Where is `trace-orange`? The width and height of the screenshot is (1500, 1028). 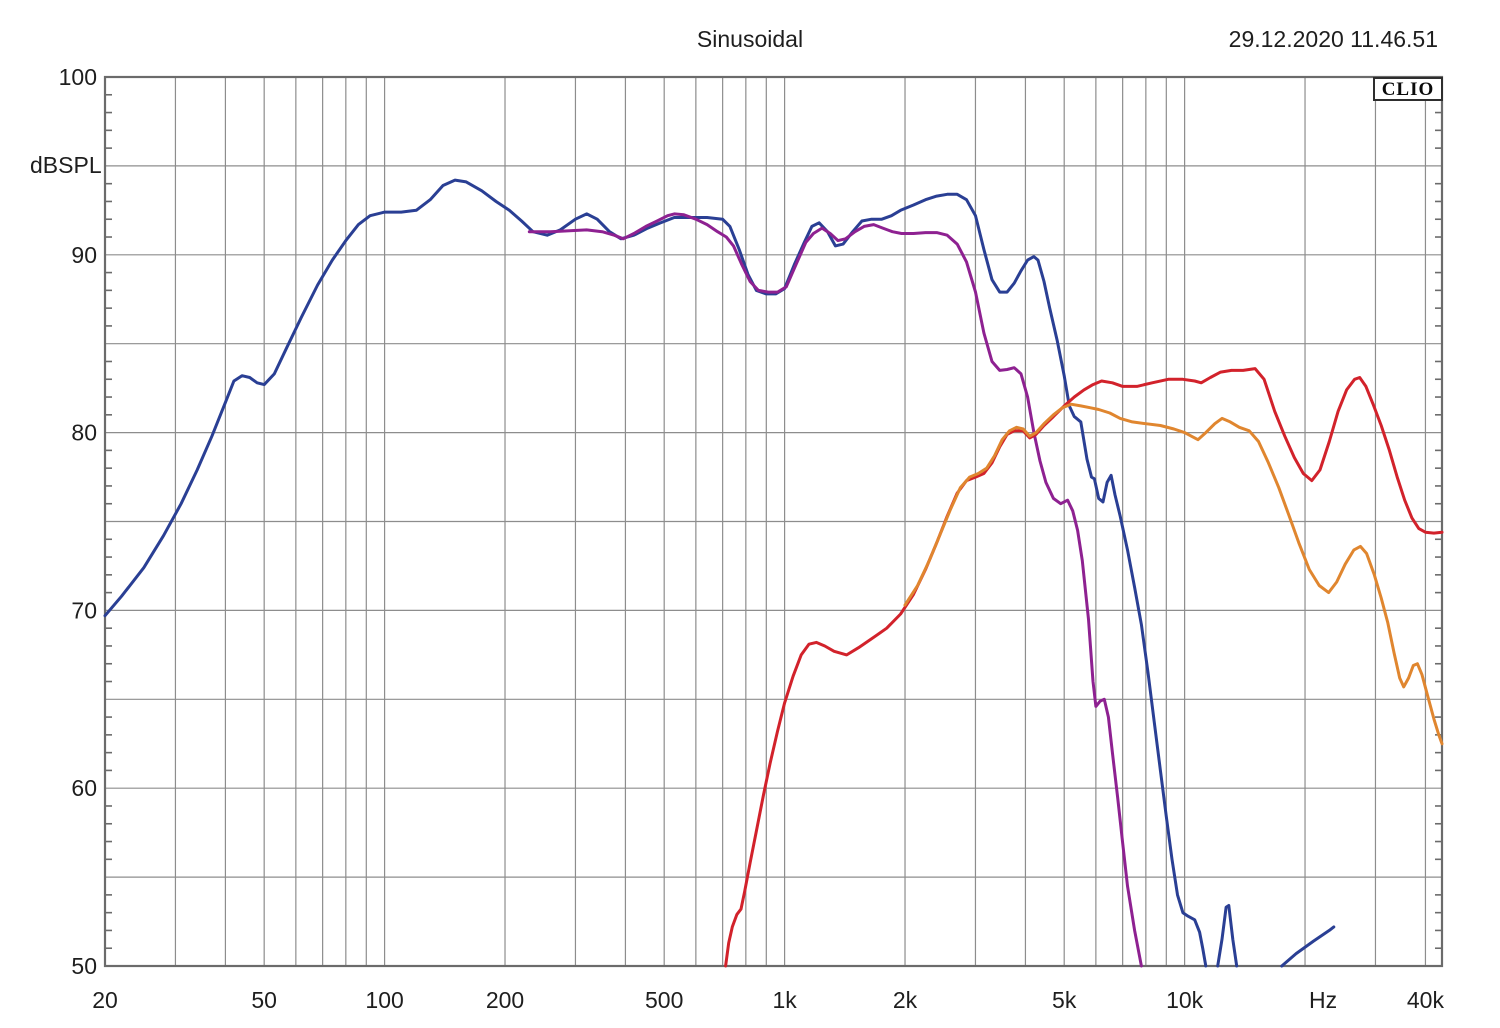
trace-orange is located at coordinates (1173, 574).